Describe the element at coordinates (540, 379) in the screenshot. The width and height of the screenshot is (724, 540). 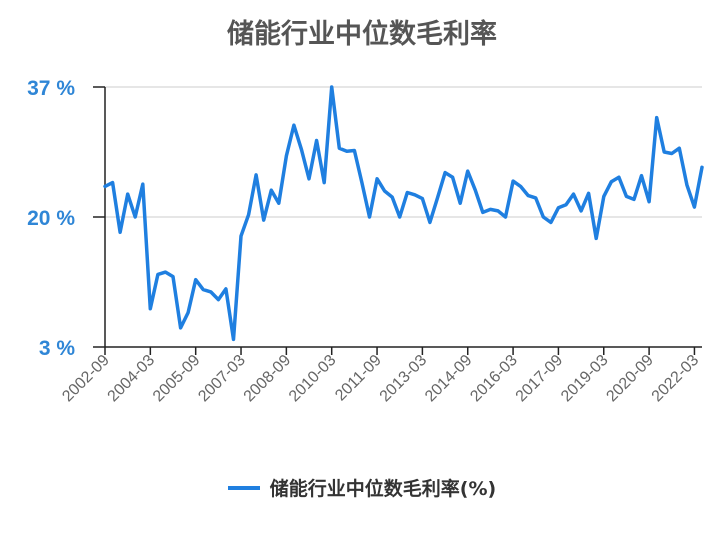
I see `x-tick-label: 2017-09` at that location.